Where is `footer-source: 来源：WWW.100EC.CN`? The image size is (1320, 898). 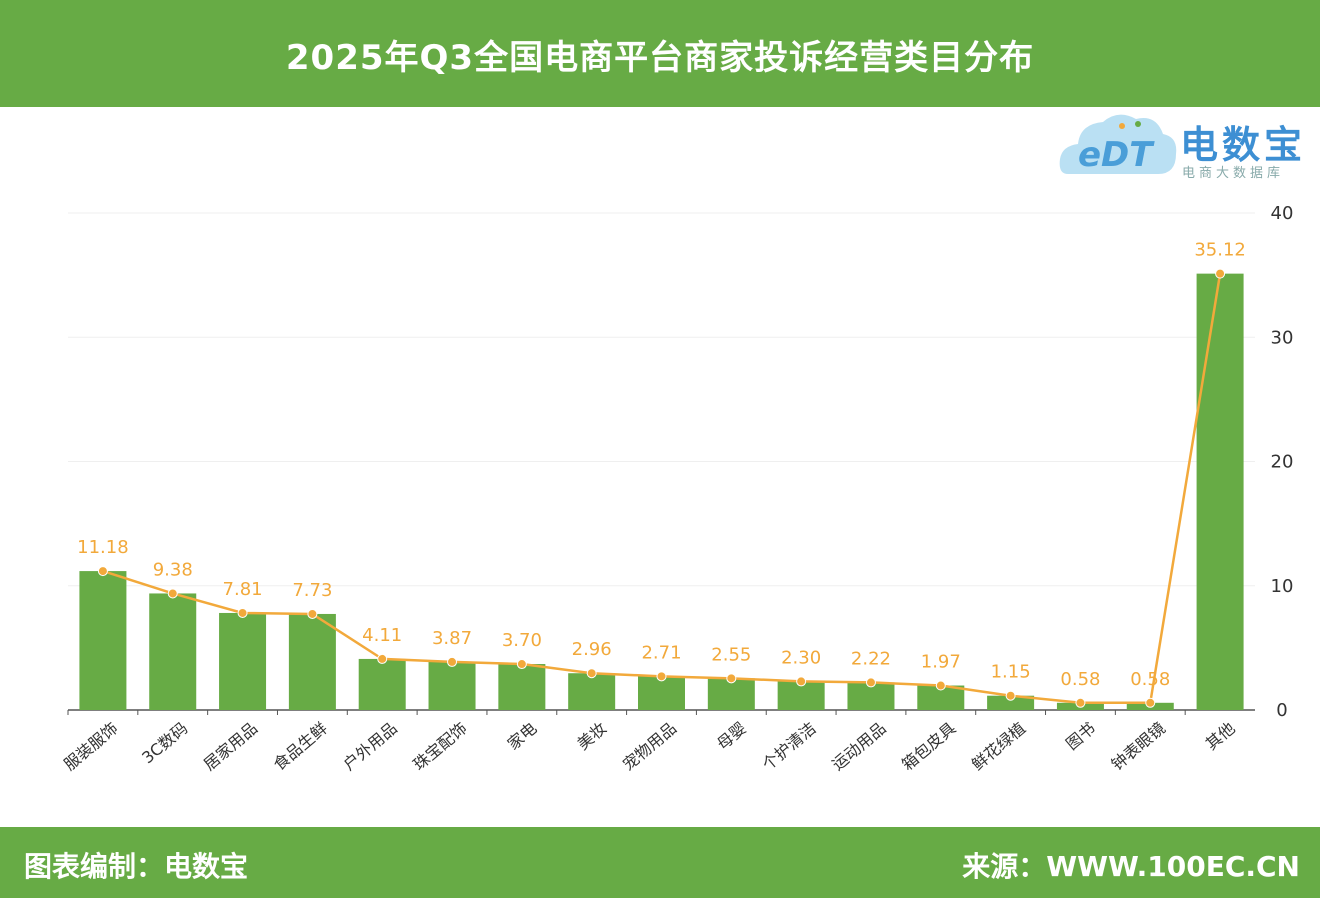 footer-source: 来源：WWW.100EC.CN is located at coordinates (1131, 866).